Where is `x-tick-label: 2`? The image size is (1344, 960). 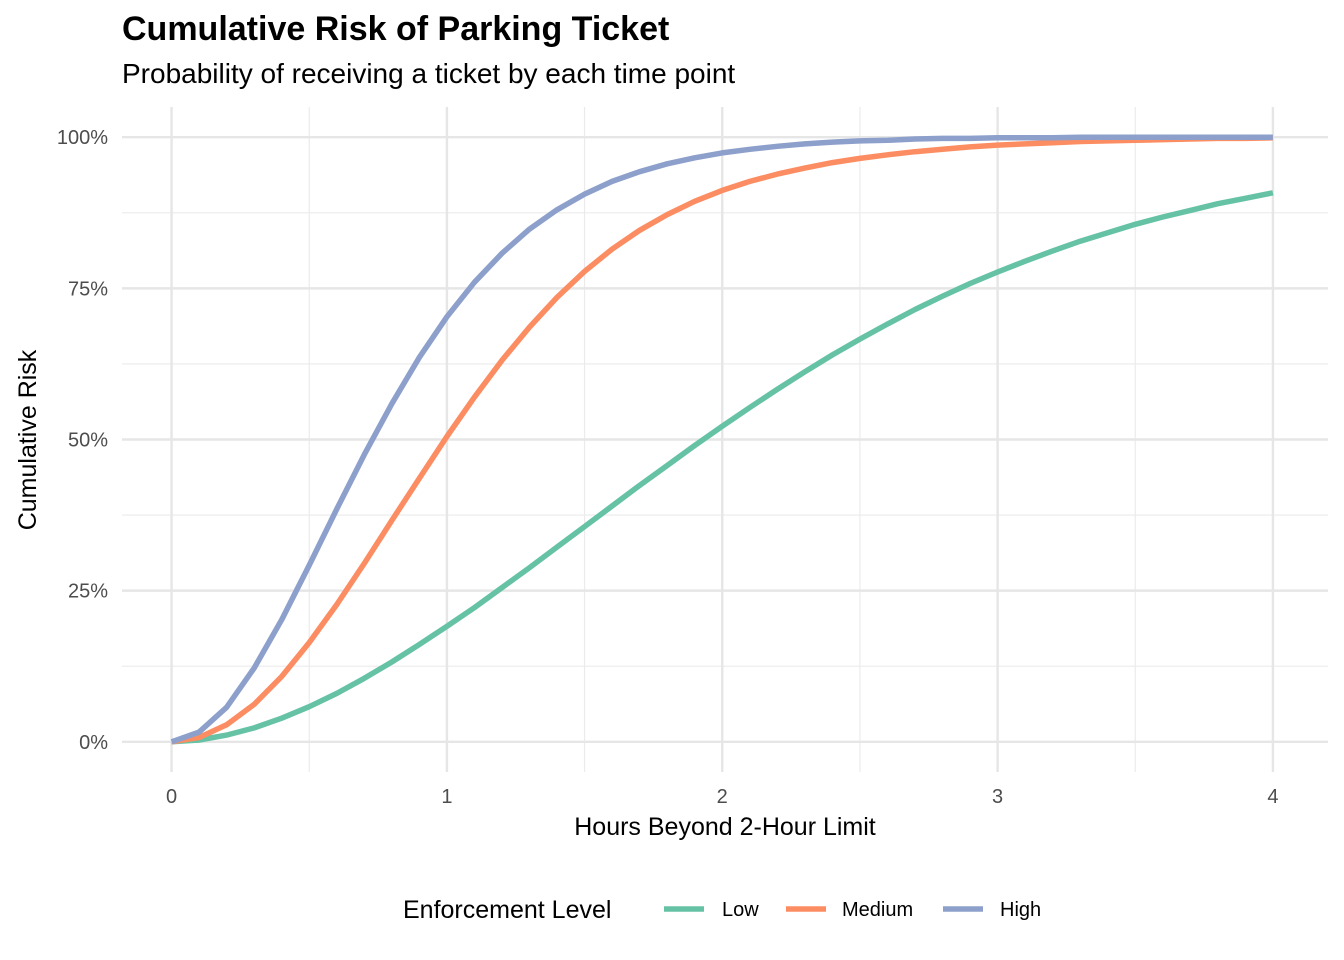 x-tick-label: 2 is located at coordinates (722, 797).